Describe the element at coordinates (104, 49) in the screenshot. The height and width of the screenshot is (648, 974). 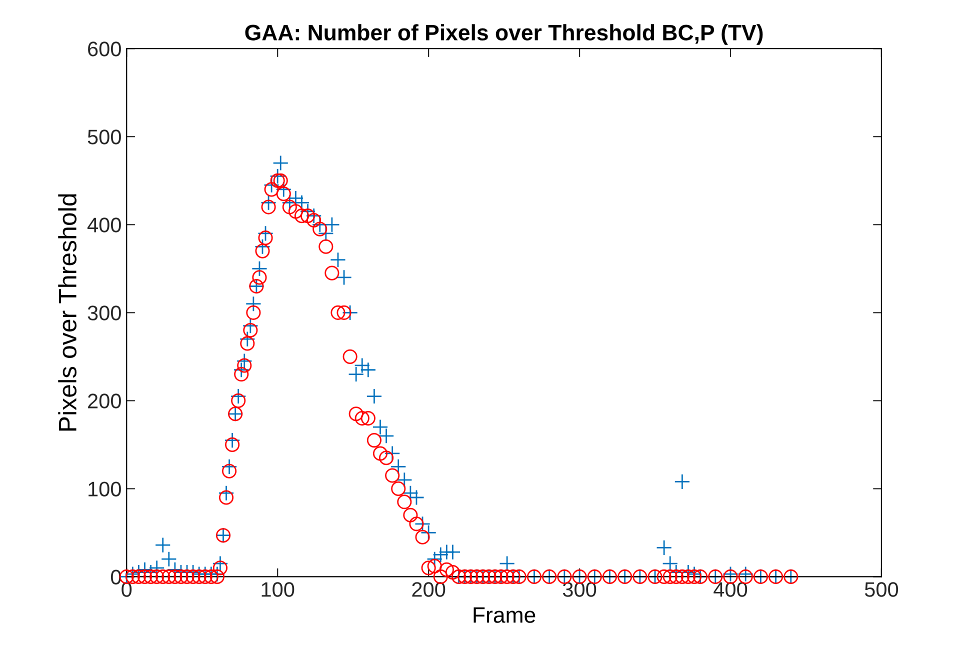
I see `y-tick-label: 600` at that location.